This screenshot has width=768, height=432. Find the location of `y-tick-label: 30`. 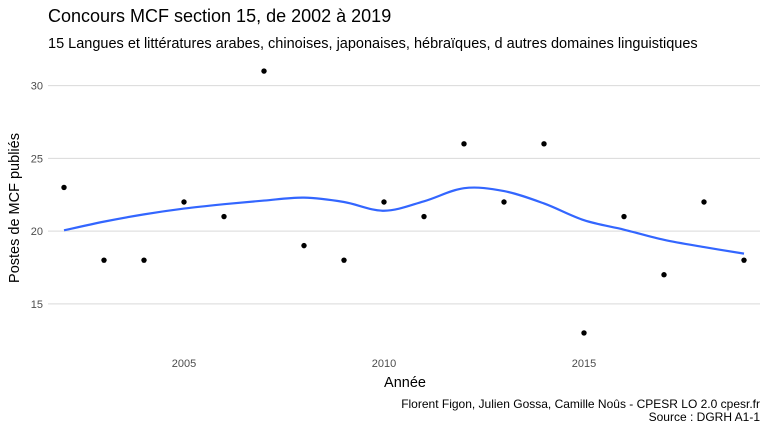

y-tick-label: 30 is located at coordinates (37, 87).